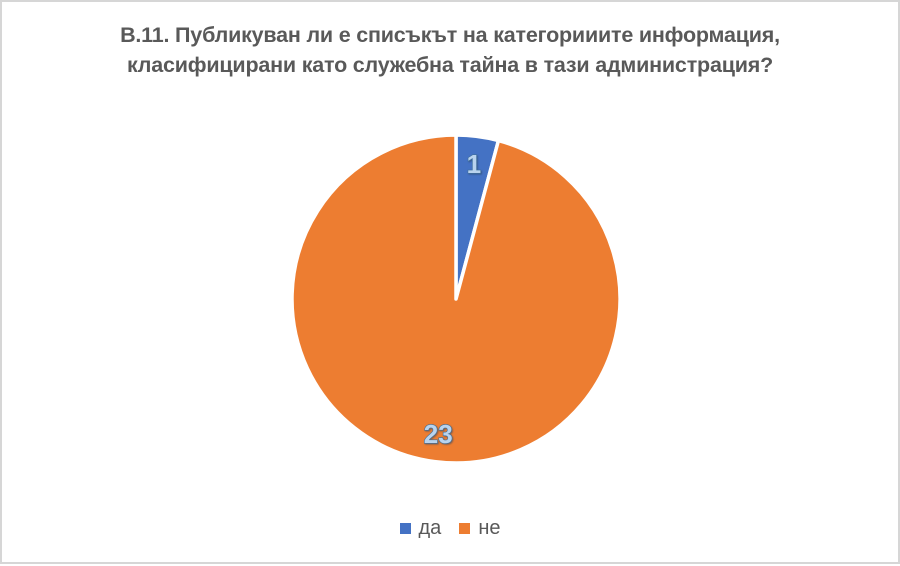 This screenshot has height=566, width=900. I want to click on legend-label-ne: не, so click(489, 528).